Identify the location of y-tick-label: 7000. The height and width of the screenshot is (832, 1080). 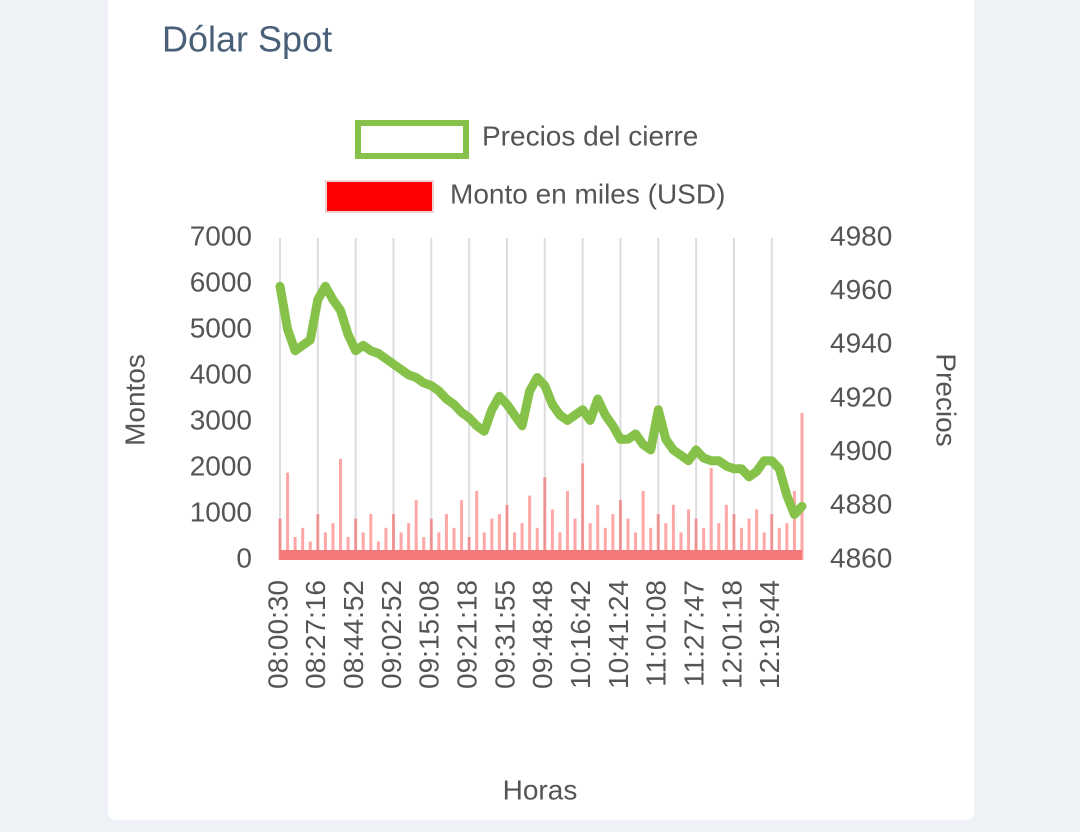
(221, 235).